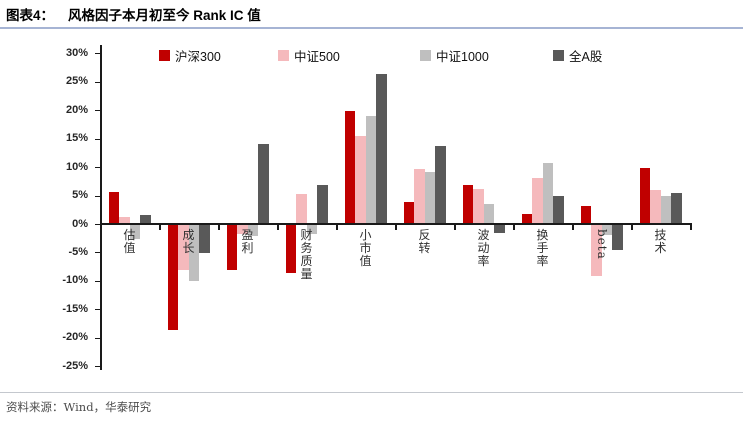 The image size is (743, 423). What do you see at coordinates (558, 55) in the screenshot?
I see `legend-swatch-alla` at bounding box center [558, 55].